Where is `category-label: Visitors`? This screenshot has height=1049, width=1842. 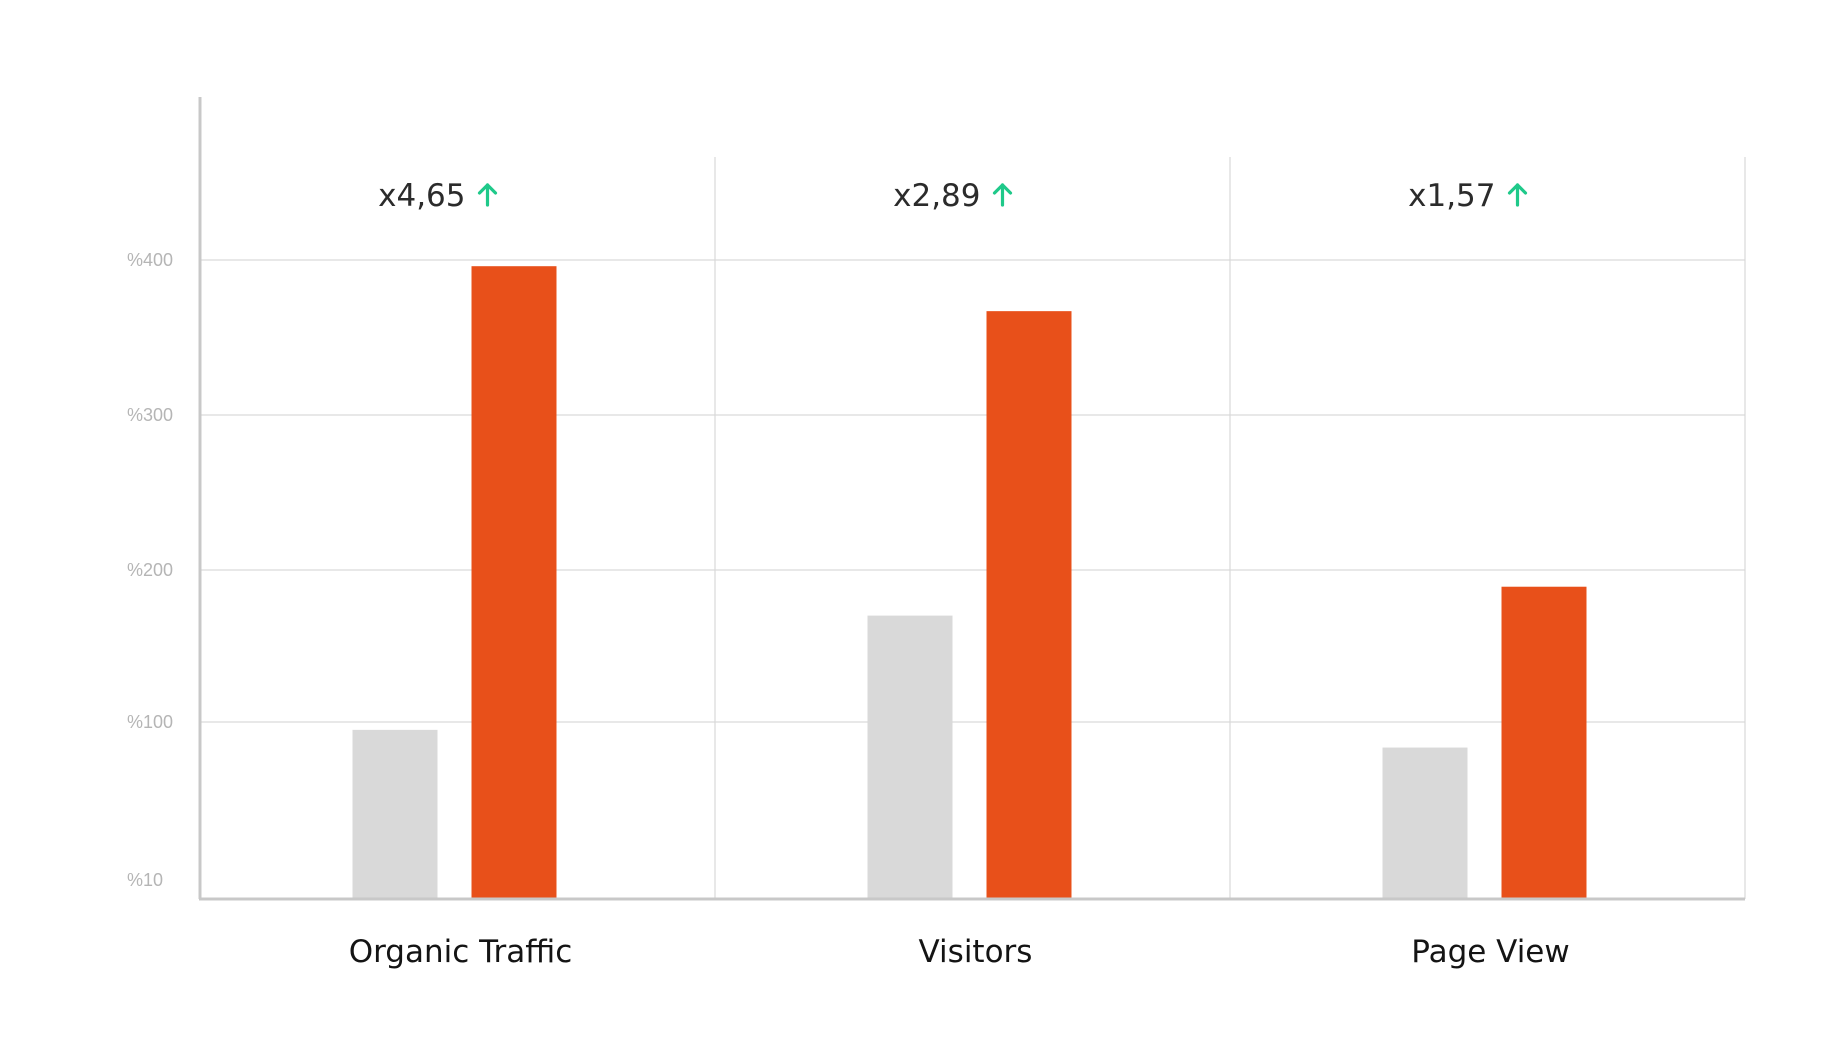
category-label: Visitors is located at coordinates (976, 952).